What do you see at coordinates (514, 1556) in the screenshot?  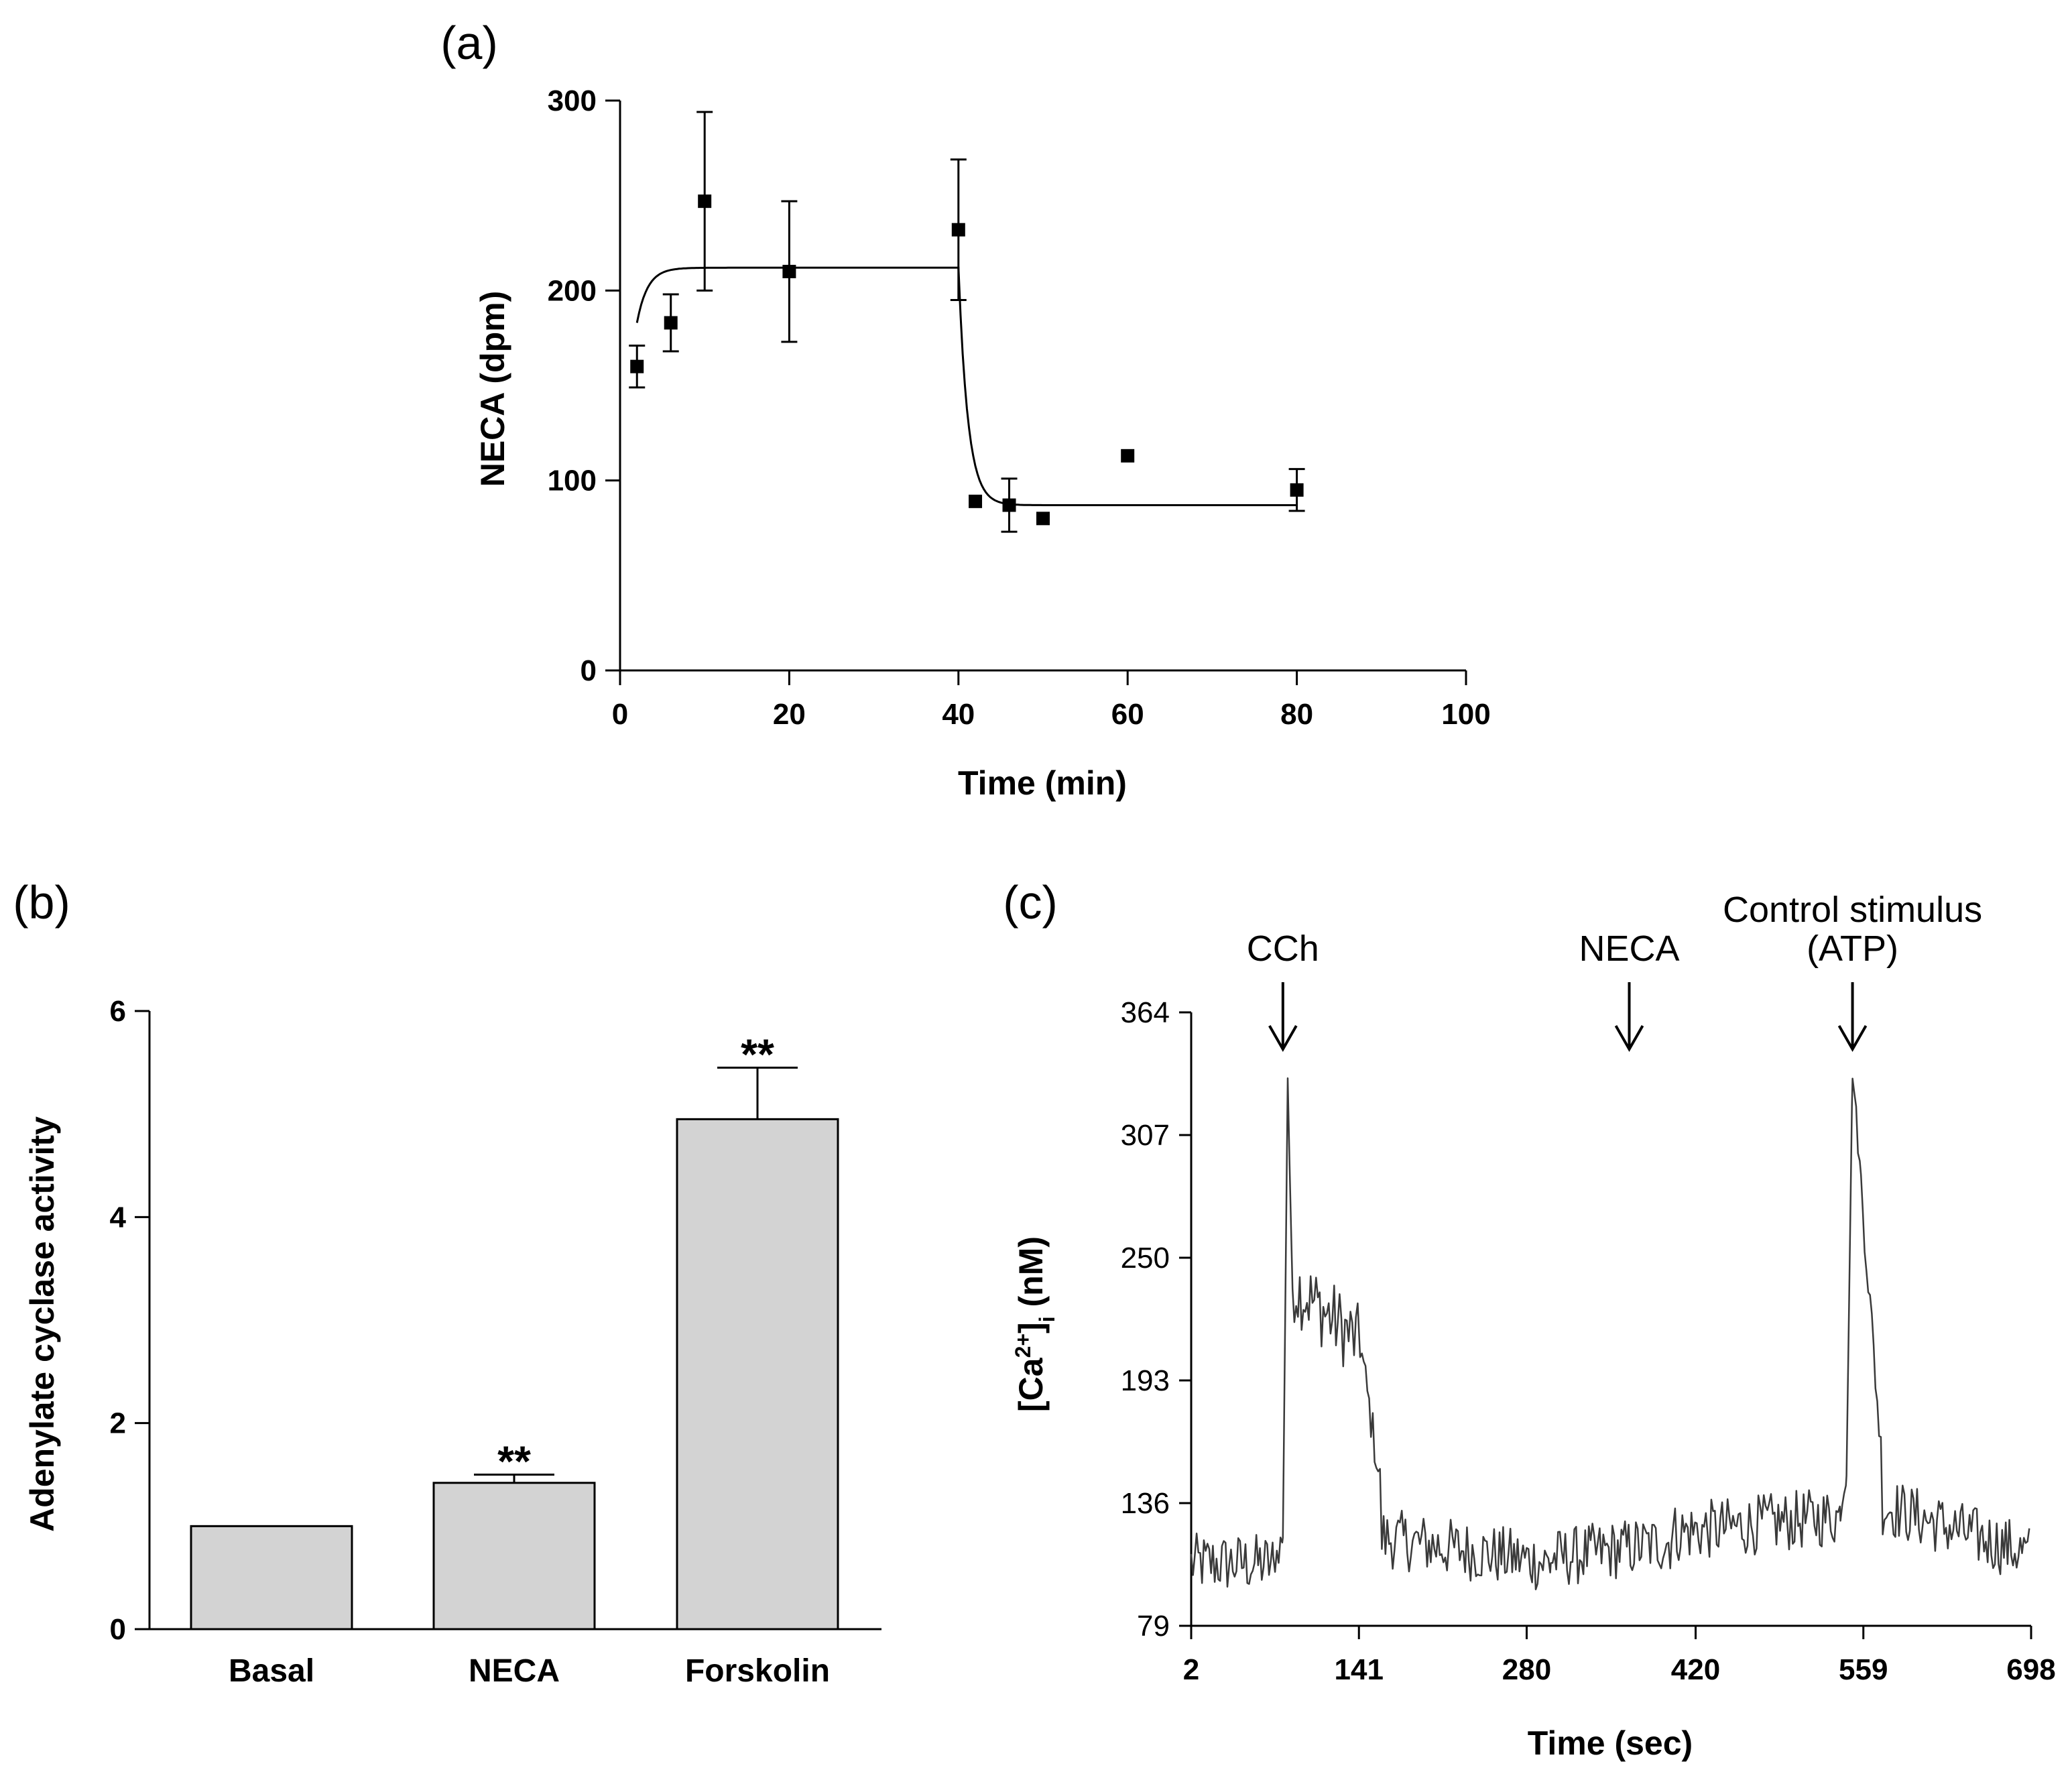 I see `panel-b-bar-neca` at bounding box center [514, 1556].